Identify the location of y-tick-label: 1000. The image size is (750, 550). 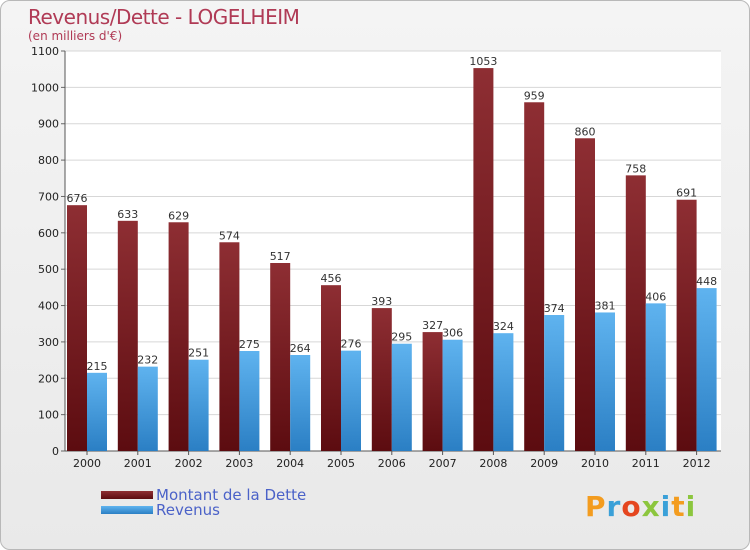
(45, 87).